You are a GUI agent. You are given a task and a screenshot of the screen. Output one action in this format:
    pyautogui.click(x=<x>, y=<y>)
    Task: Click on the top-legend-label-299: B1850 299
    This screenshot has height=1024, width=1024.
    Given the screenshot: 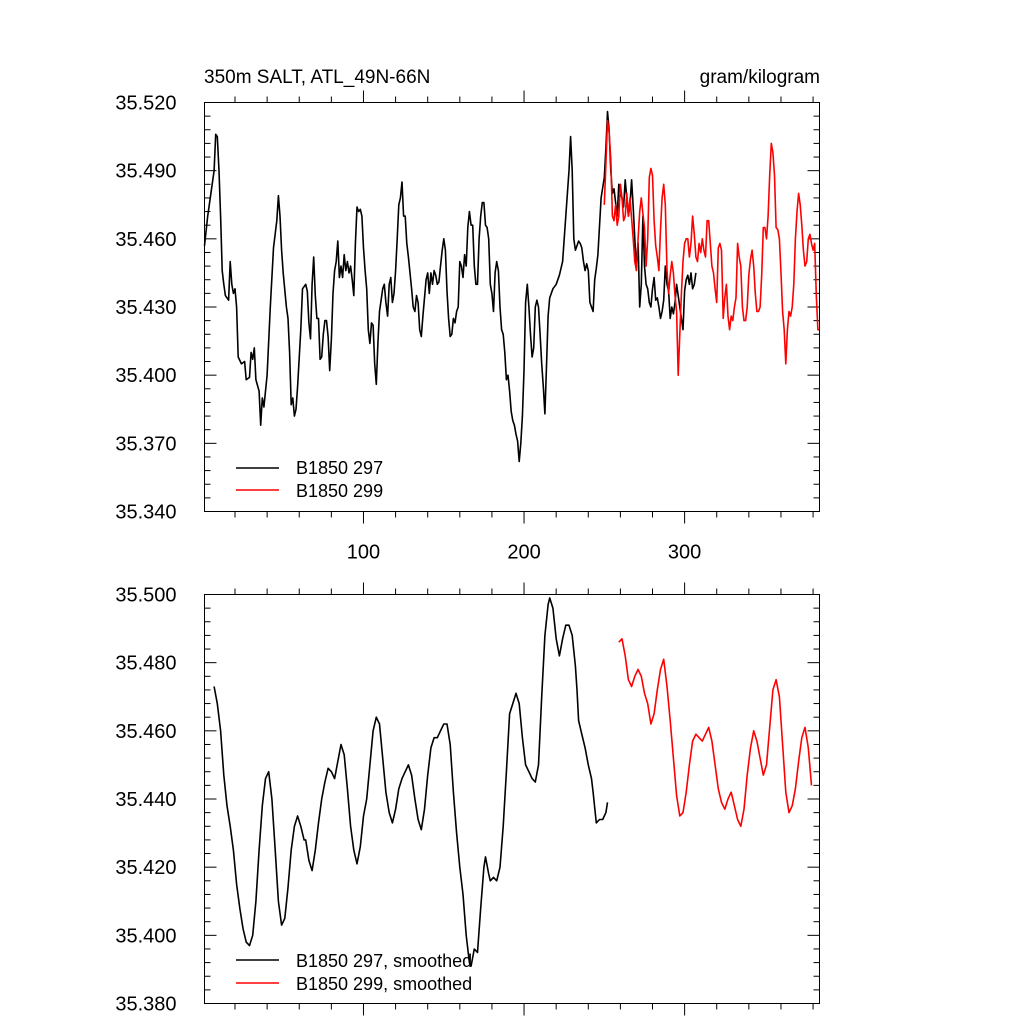 What is the action you would take?
    pyautogui.click(x=339, y=491)
    